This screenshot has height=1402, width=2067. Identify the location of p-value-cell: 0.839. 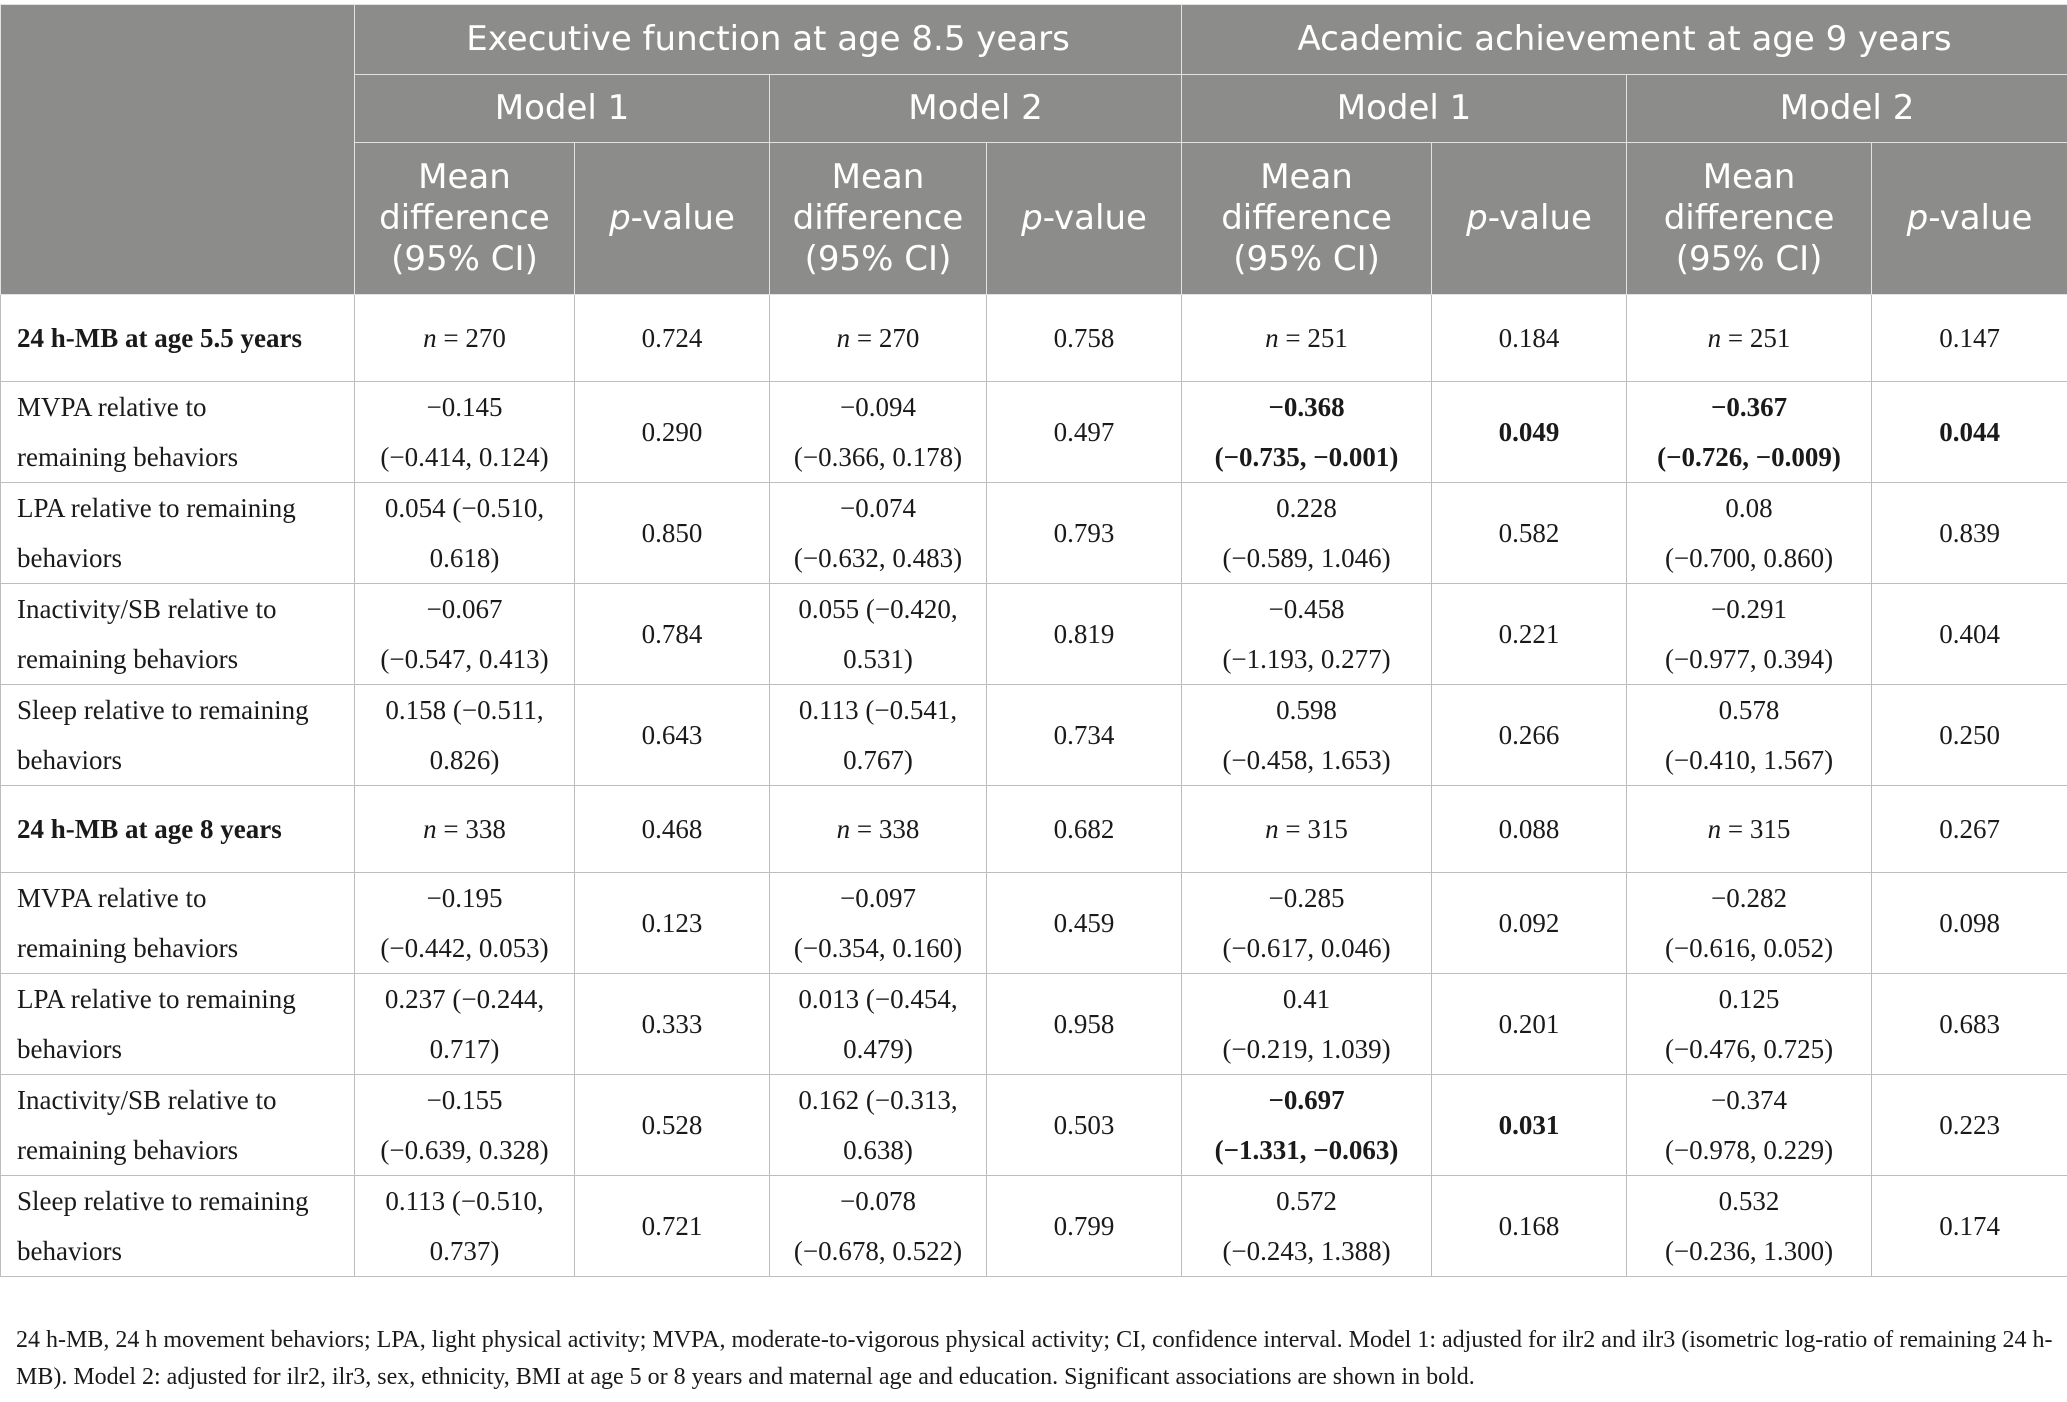
(1969, 533).